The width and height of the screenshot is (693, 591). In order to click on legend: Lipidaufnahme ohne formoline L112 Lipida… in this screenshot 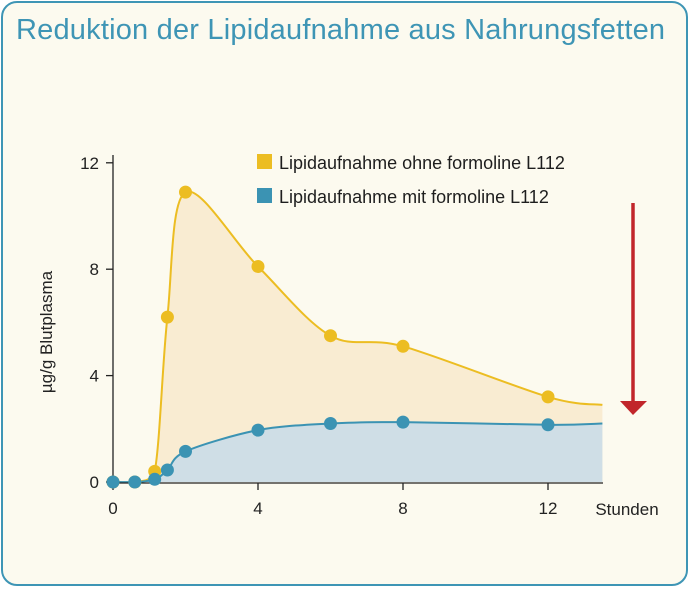, I will do `click(411, 180)`.